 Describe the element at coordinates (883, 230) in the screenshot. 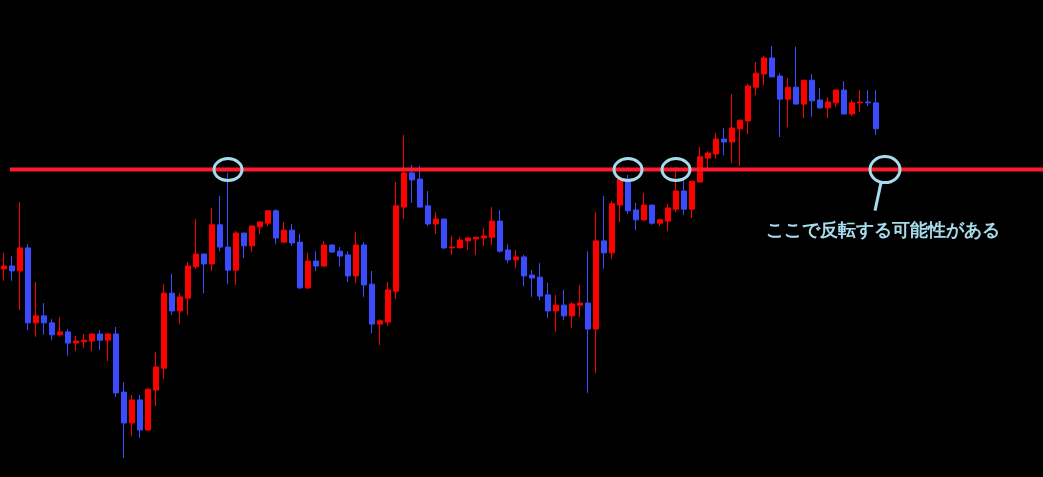

I see `annotation: ここで反転する可能性がある` at that location.